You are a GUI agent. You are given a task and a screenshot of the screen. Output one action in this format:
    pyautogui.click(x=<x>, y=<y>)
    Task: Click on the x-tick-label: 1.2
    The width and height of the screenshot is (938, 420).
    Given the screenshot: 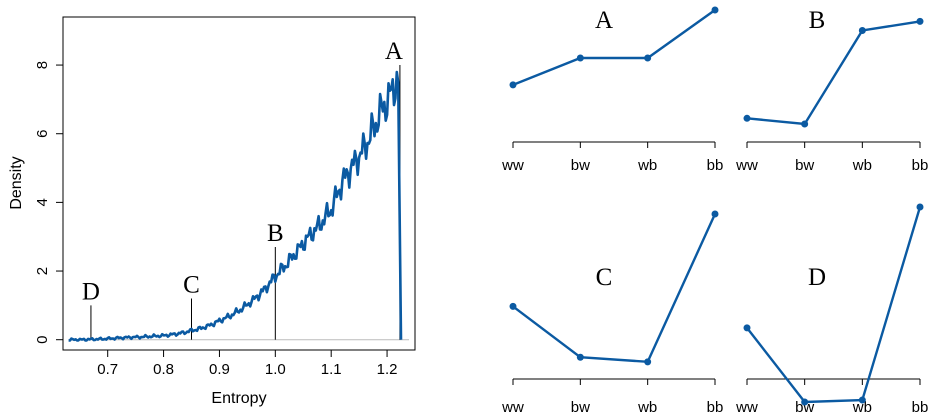 What is the action you would take?
    pyautogui.click(x=387, y=369)
    